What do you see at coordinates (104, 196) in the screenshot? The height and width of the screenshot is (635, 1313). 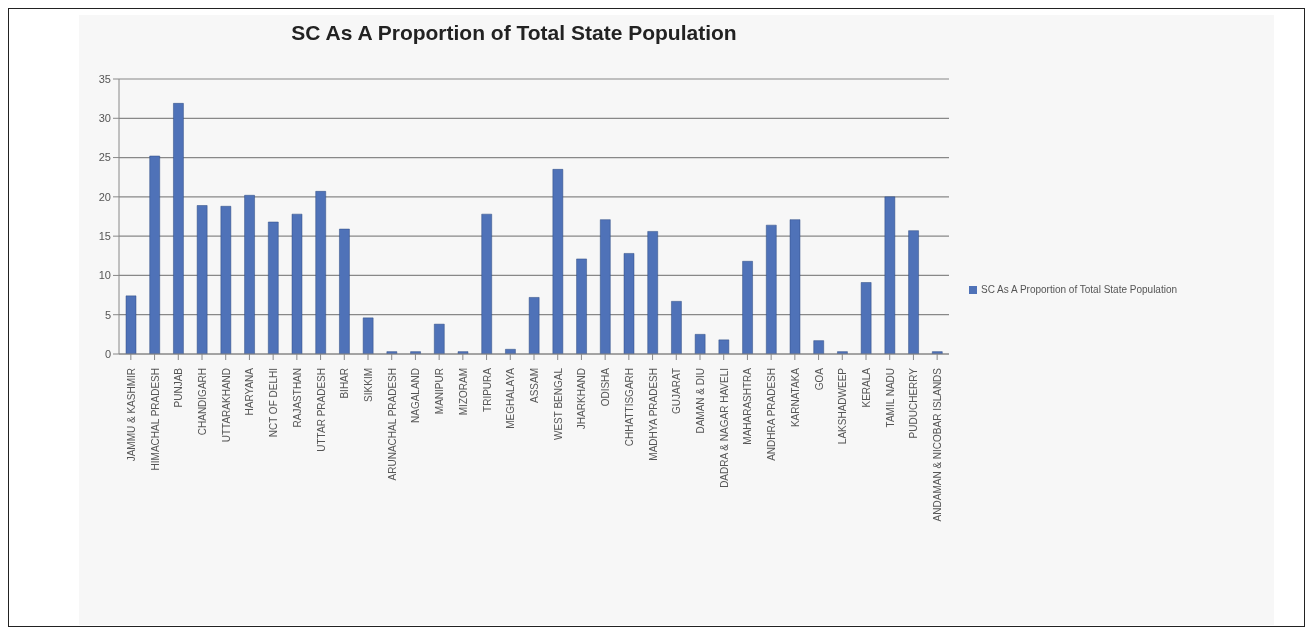 I see `y-tick-label: 20` at bounding box center [104, 196].